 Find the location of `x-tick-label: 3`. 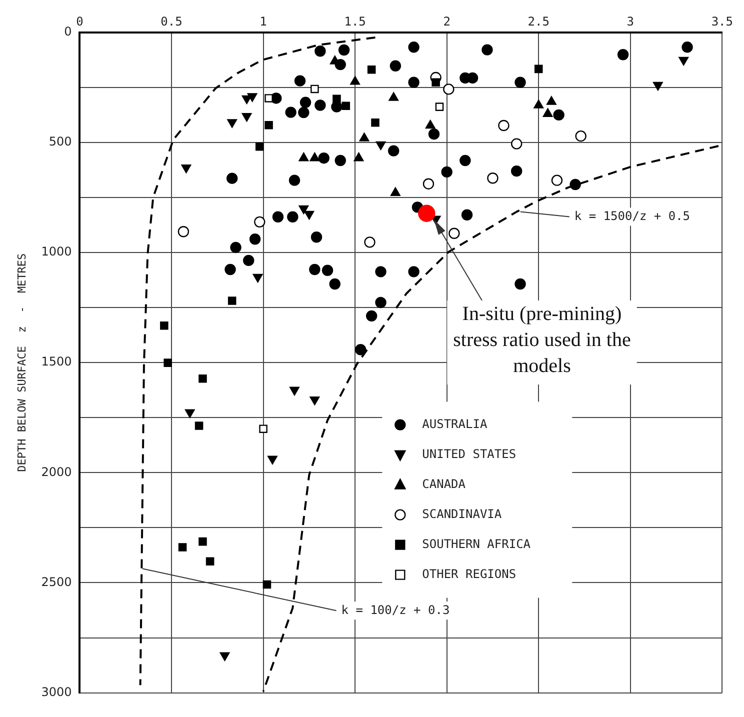

x-tick-label: 3 is located at coordinates (630, 21).